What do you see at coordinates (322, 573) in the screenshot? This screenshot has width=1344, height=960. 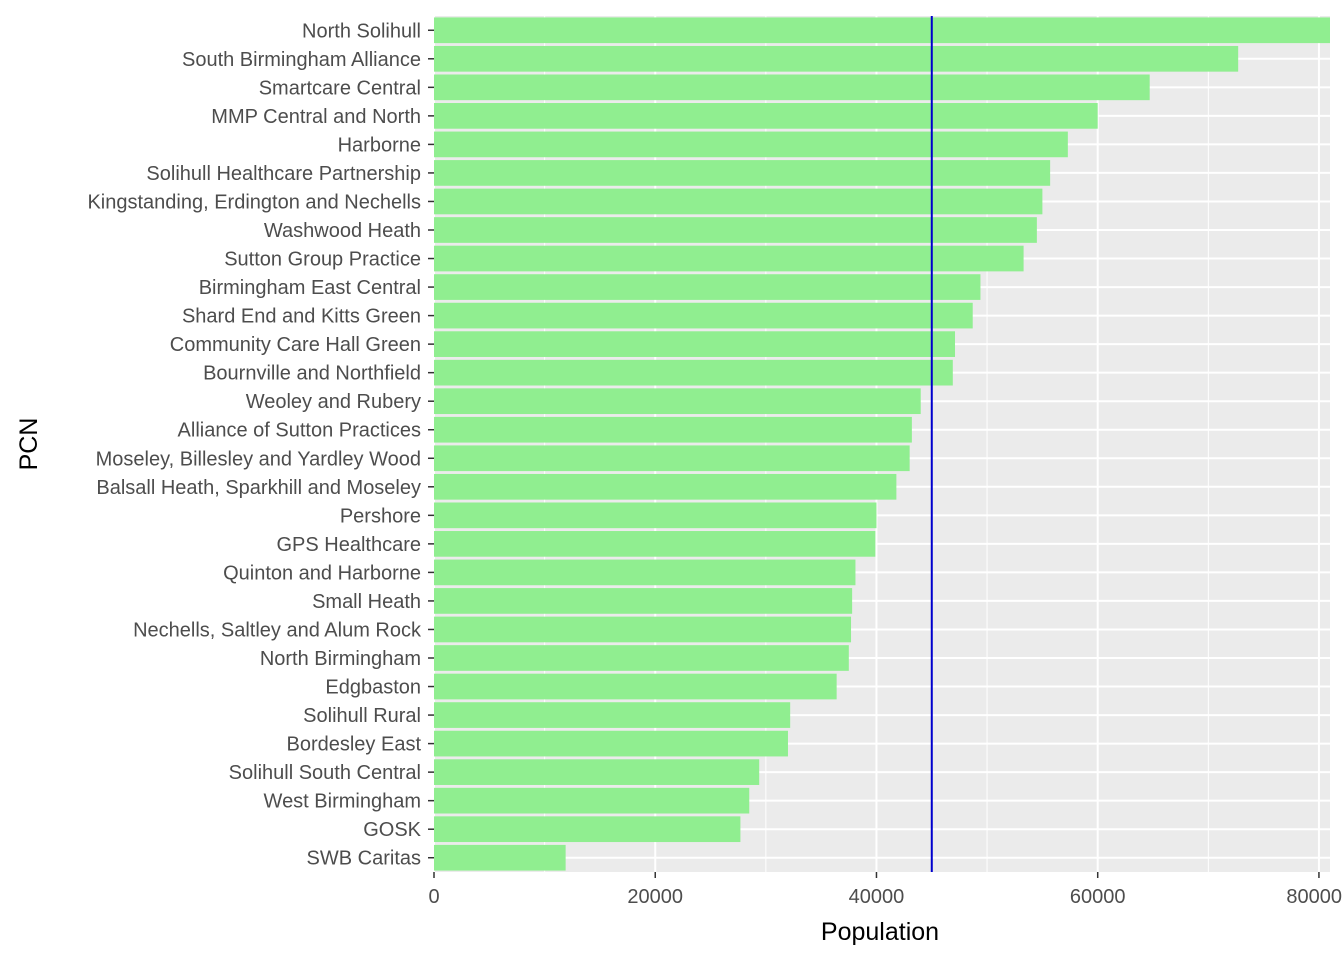 I see `y-tick-label: Quinton and Harborne` at bounding box center [322, 573].